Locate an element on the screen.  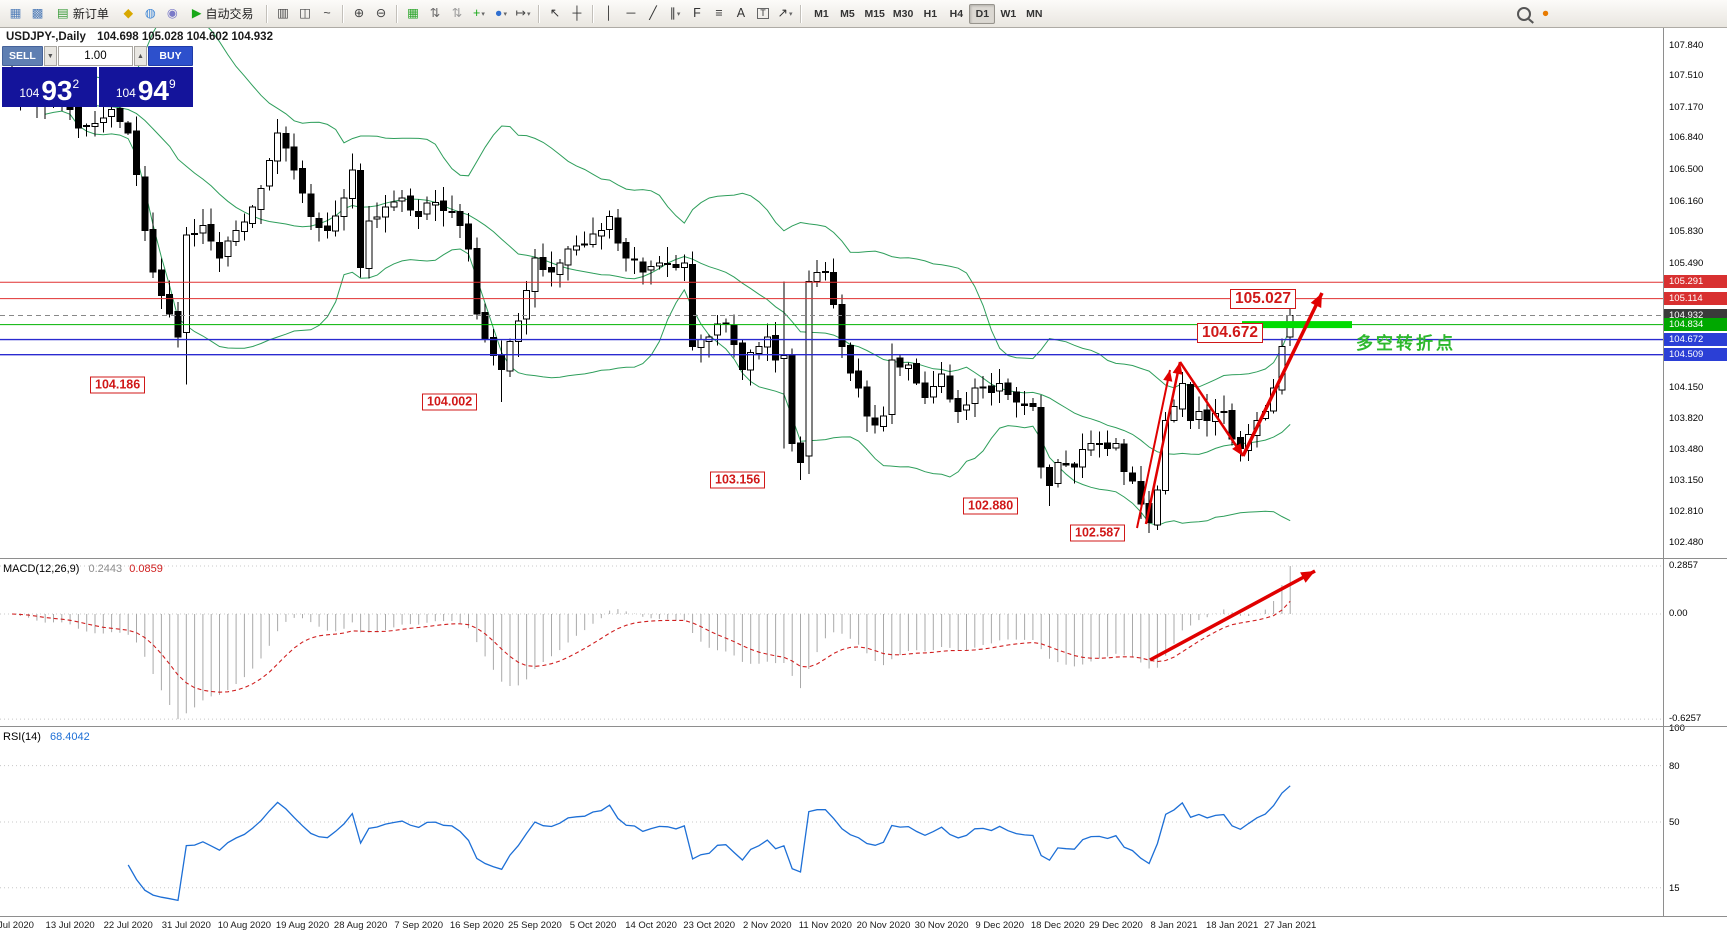
vertical-line-icon-glyph: │ is located at coordinates (609, 13).